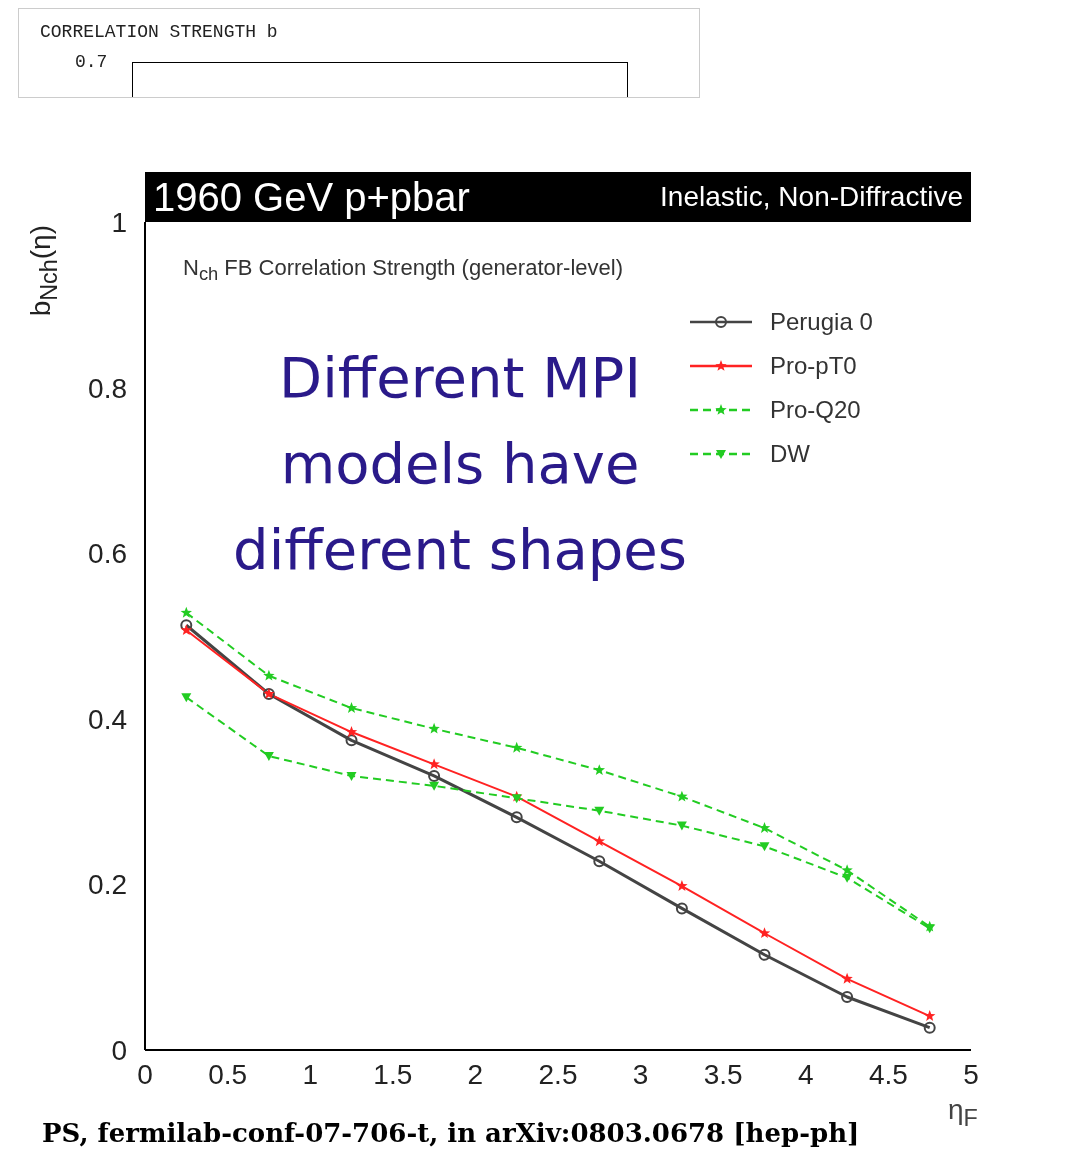 This screenshot has width=1068, height=1175. I want to click on y-tick-label: 0.6, so click(107, 554).